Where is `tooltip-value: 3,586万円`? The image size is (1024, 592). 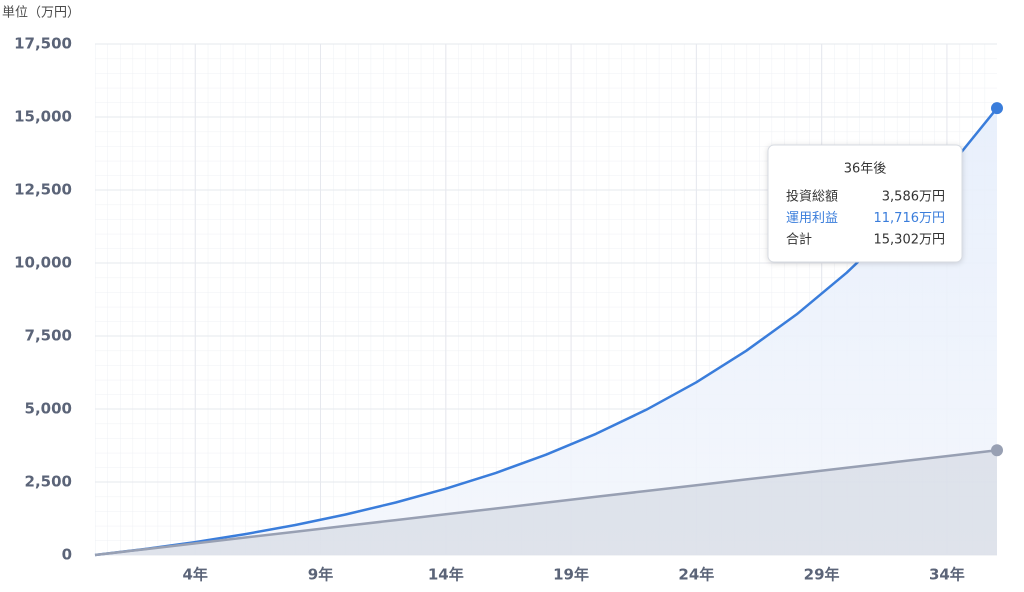
tooltip-value: 3,586万円 is located at coordinates (913, 197).